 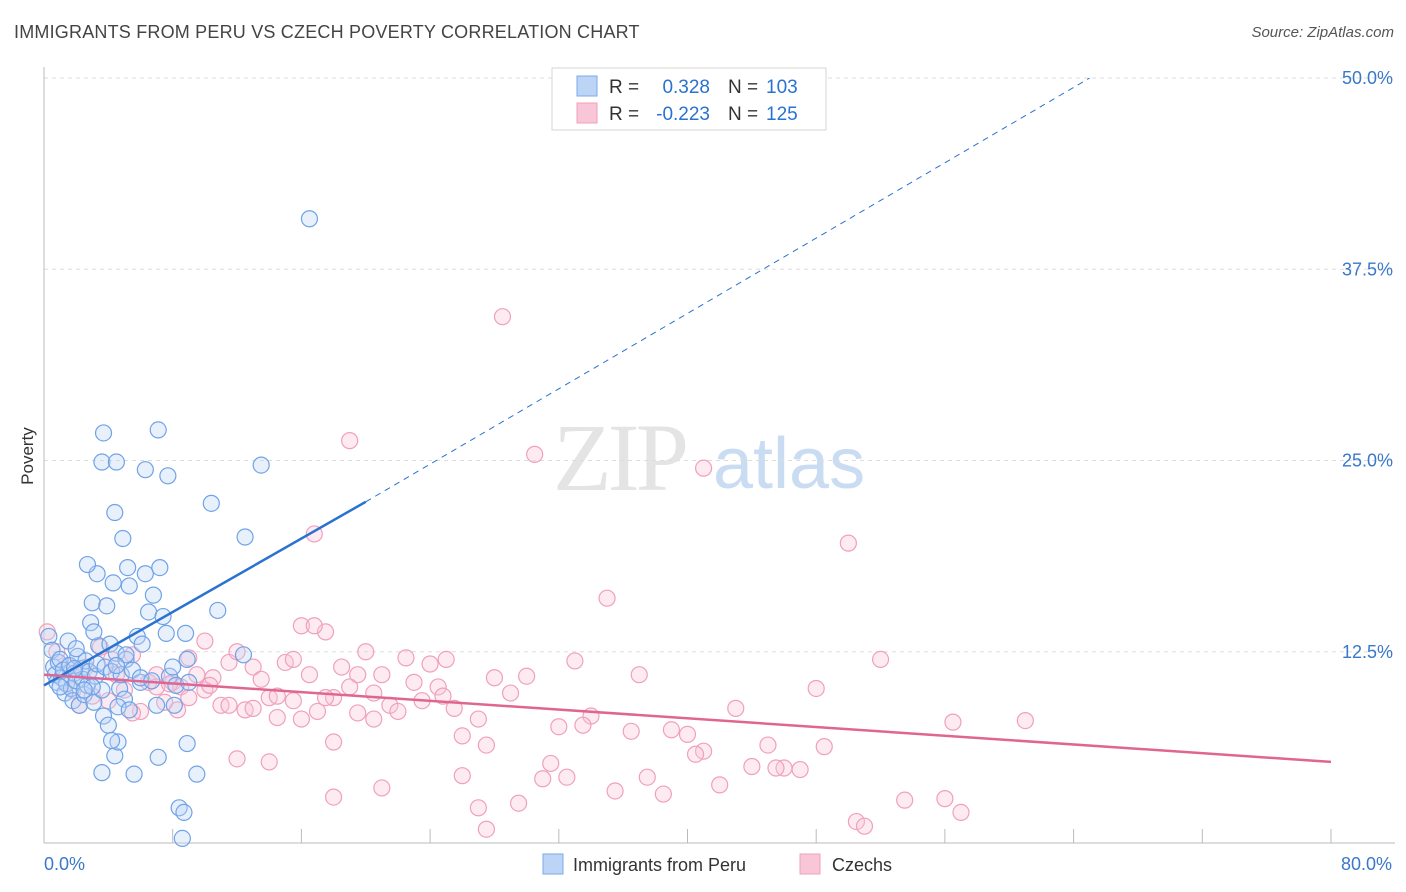 What do you see at coordinates (743, 114) in the screenshot?
I see `legend-n-label-2: N =` at bounding box center [743, 114].